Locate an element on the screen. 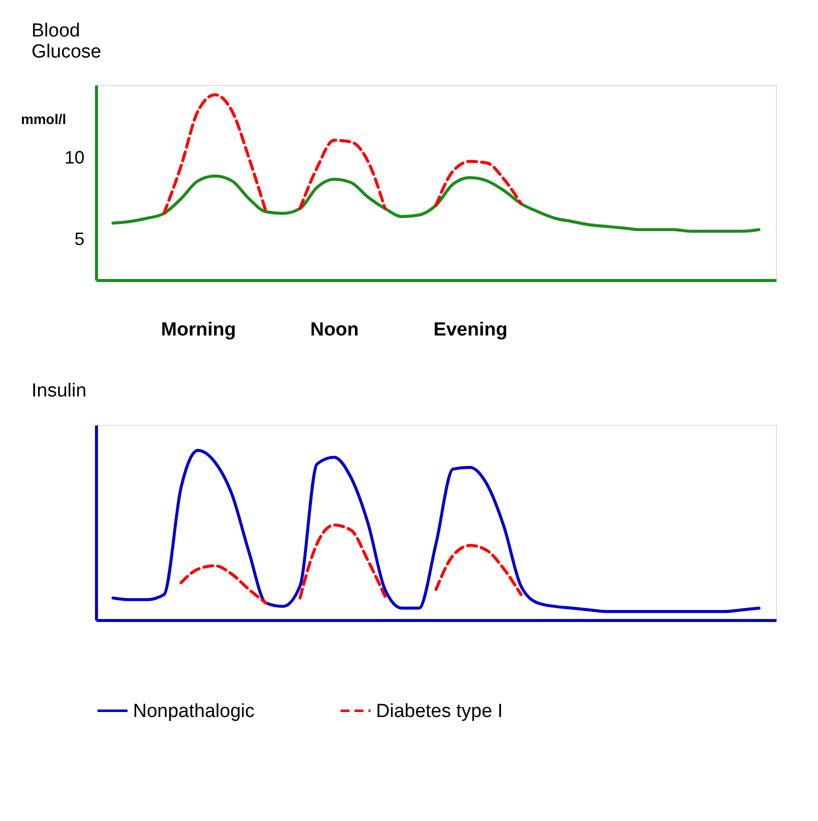 This screenshot has height=821, width=818. y-tick-label: 5 is located at coordinates (79, 238).